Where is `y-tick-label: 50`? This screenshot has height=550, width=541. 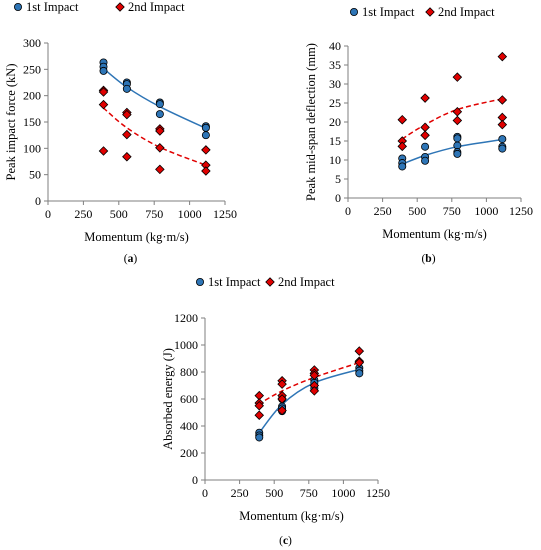 y-tick-label: 50 is located at coordinates (35, 175).